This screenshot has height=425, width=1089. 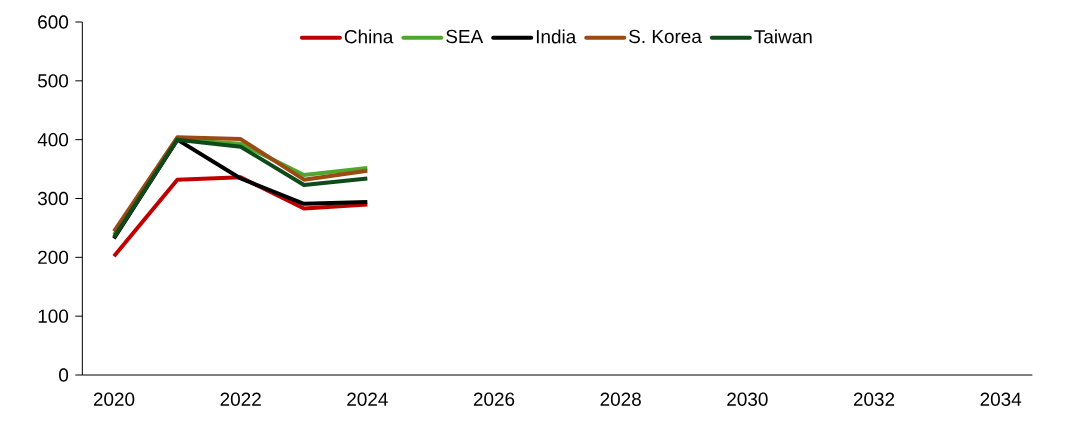 What do you see at coordinates (556, 36) in the screenshot?
I see `legend-label: India` at bounding box center [556, 36].